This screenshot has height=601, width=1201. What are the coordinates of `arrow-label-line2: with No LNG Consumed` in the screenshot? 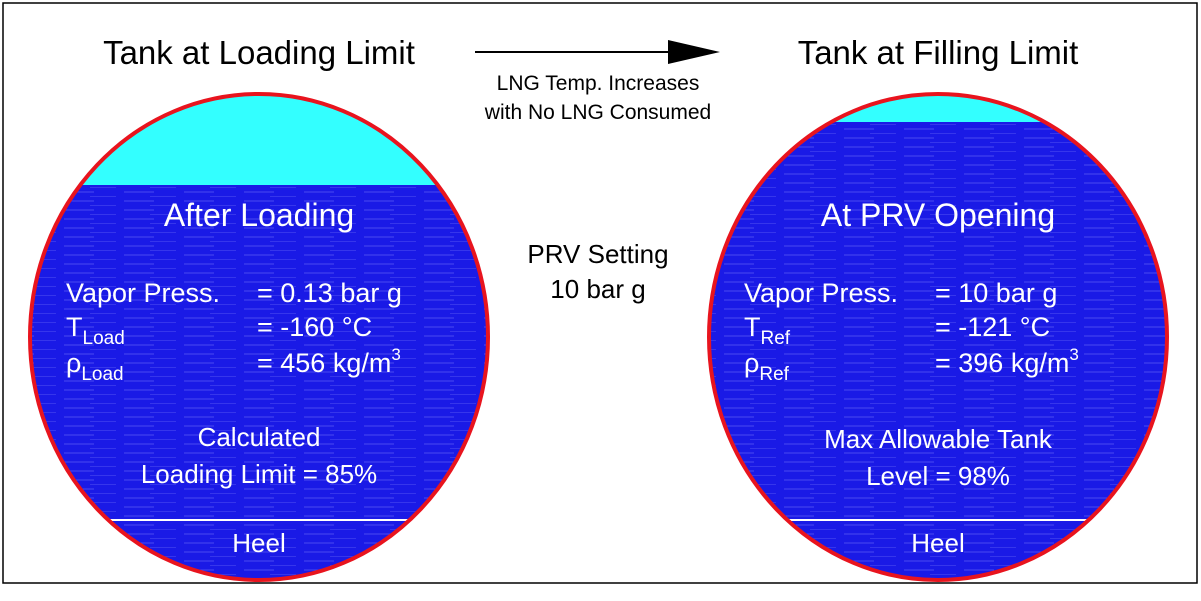 It's located at (597, 112).